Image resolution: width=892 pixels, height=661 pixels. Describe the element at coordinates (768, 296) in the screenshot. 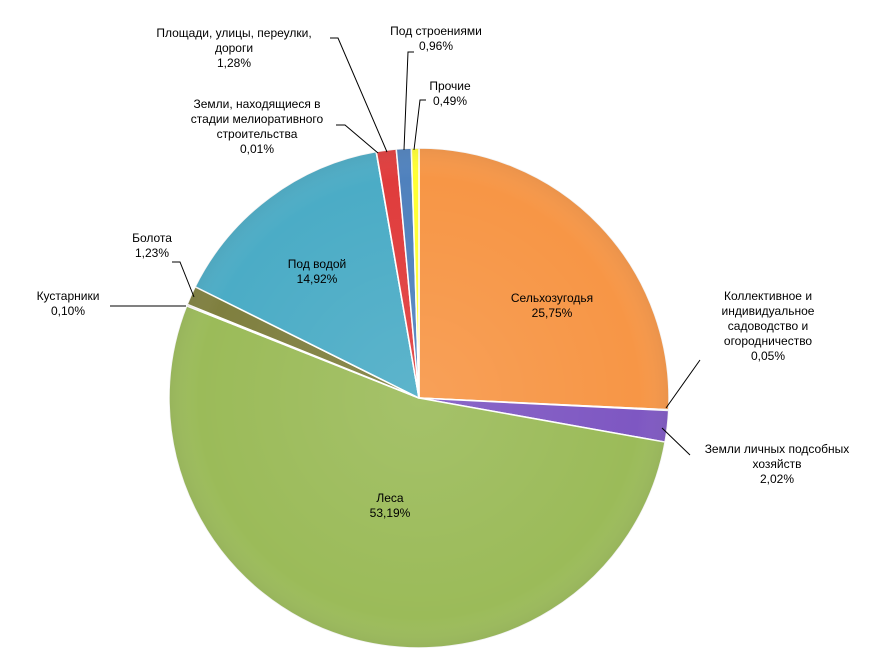

I see `slice-name-garden: Коллективное и` at that location.